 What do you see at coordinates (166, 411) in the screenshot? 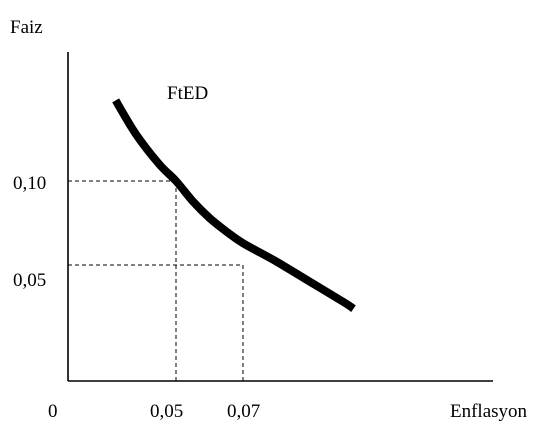
I see `x-tick-label-0-05: 0,05` at bounding box center [166, 411].